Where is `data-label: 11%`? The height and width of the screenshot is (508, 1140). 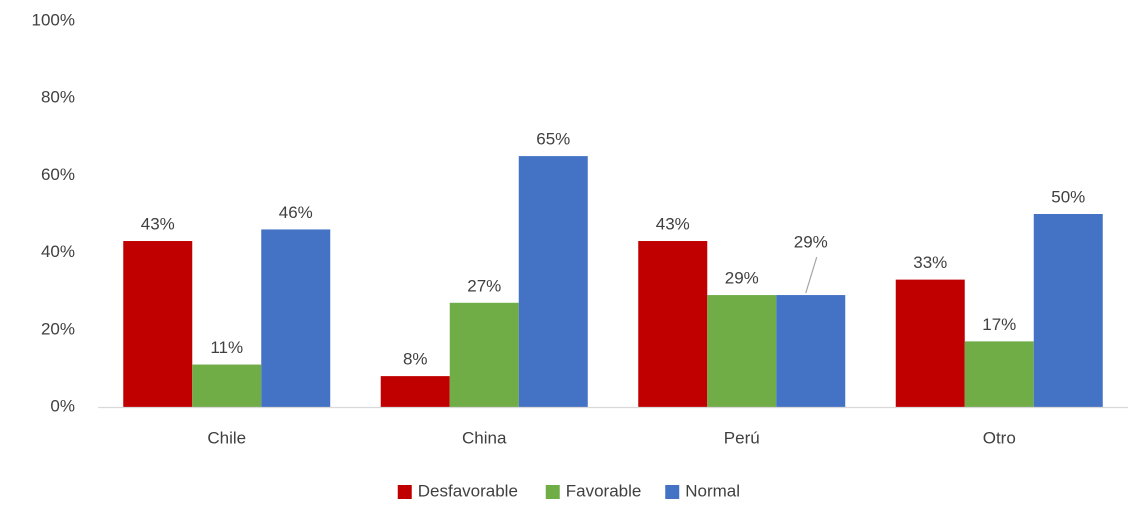 data-label: 11% is located at coordinates (226, 347).